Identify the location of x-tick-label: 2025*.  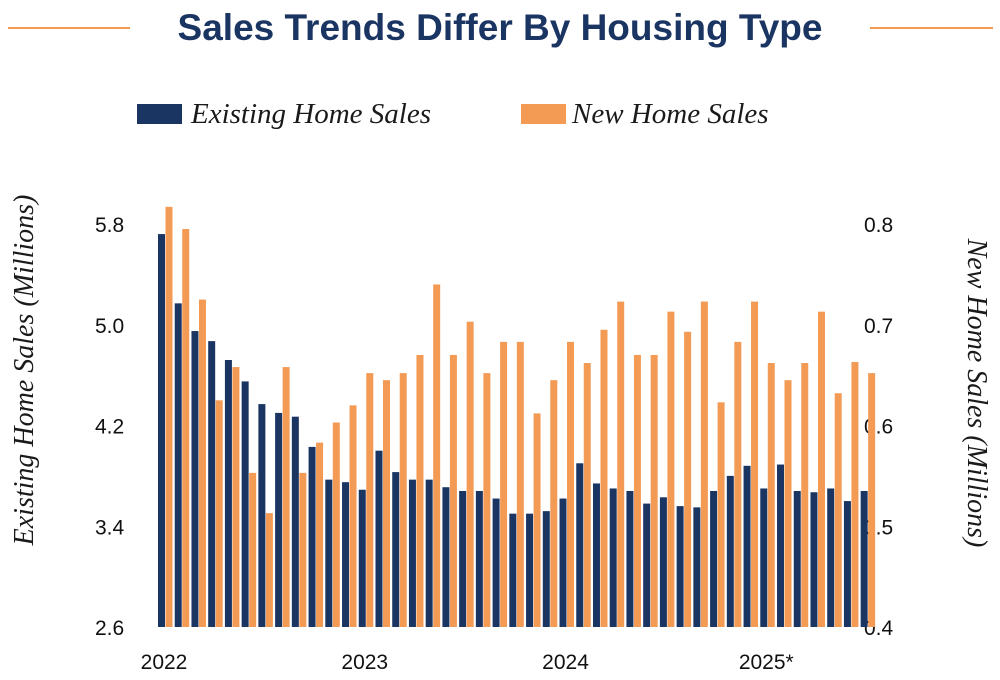
(766, 662).